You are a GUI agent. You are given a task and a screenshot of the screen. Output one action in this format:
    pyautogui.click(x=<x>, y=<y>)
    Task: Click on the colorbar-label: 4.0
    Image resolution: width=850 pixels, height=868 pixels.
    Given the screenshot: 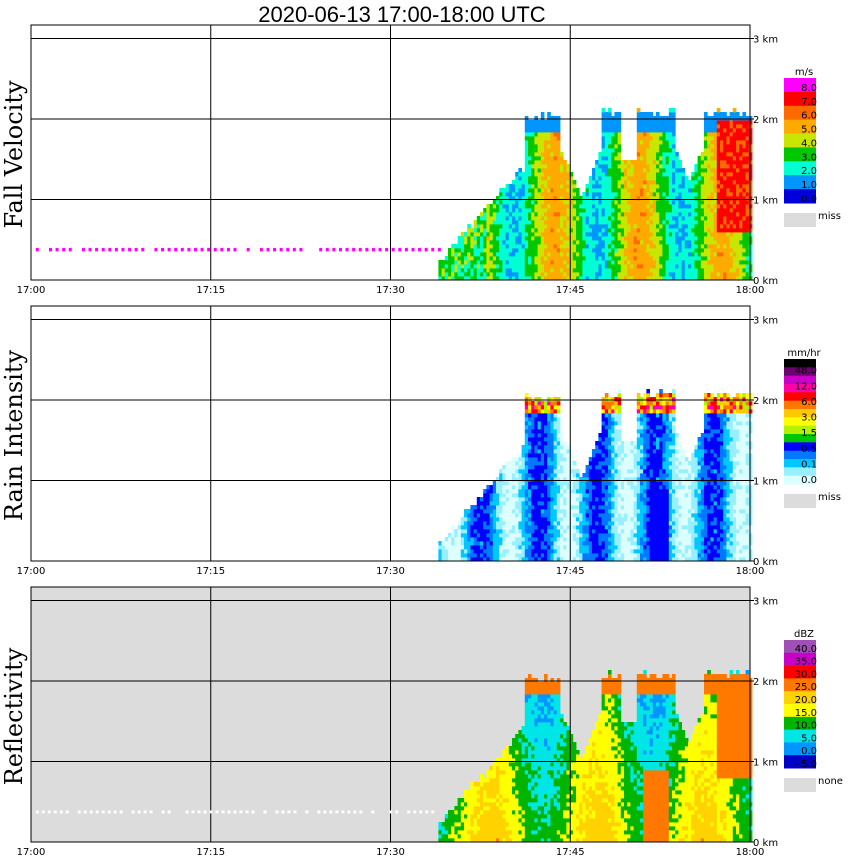 What is the action you would take?
    pyautogui.click(x=809, y=143)
    